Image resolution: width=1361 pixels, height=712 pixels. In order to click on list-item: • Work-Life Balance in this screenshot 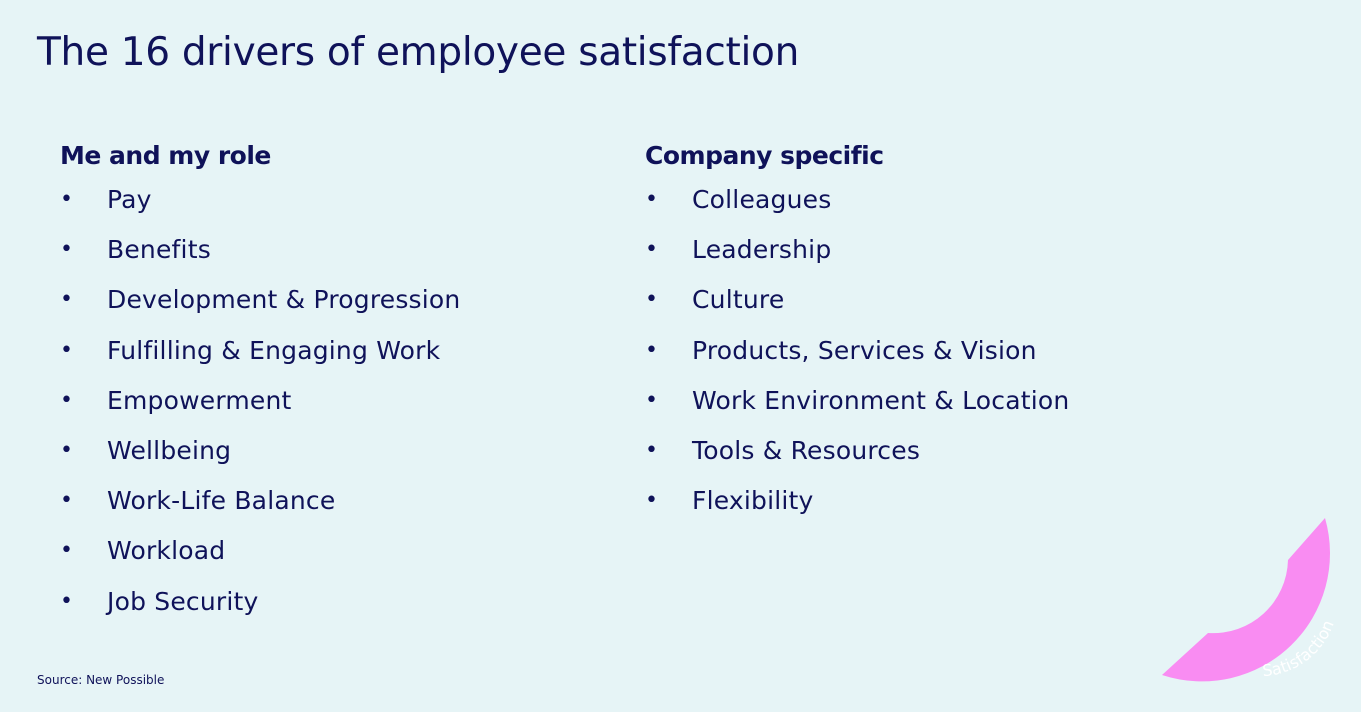, I will do `click(197, 509)`.